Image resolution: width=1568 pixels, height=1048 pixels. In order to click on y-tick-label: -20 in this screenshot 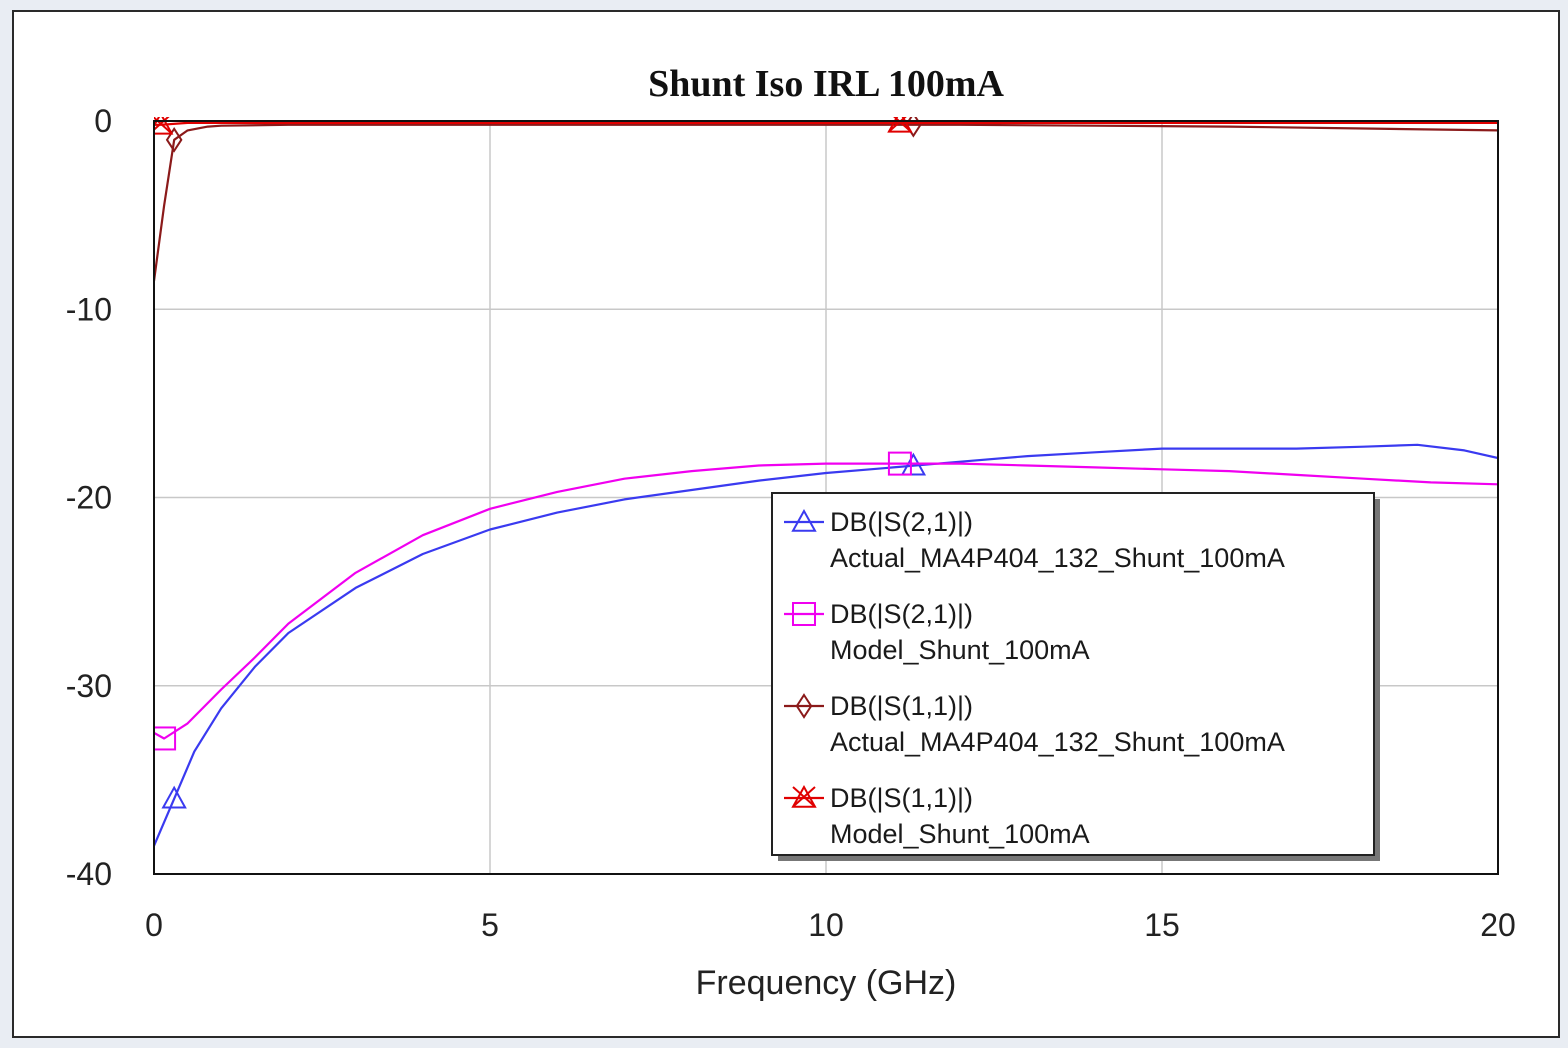, I will do `click(89, 498)`.